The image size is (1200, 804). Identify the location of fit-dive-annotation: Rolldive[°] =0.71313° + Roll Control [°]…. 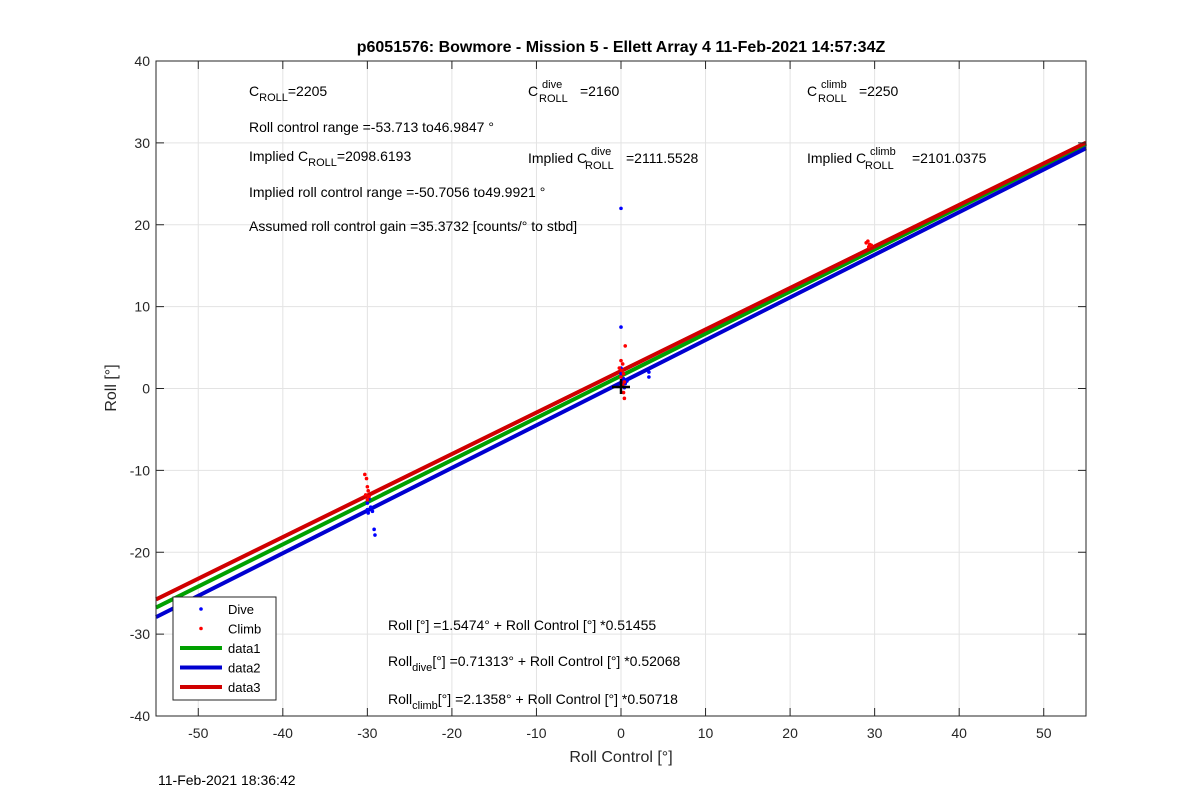
(534, 663).